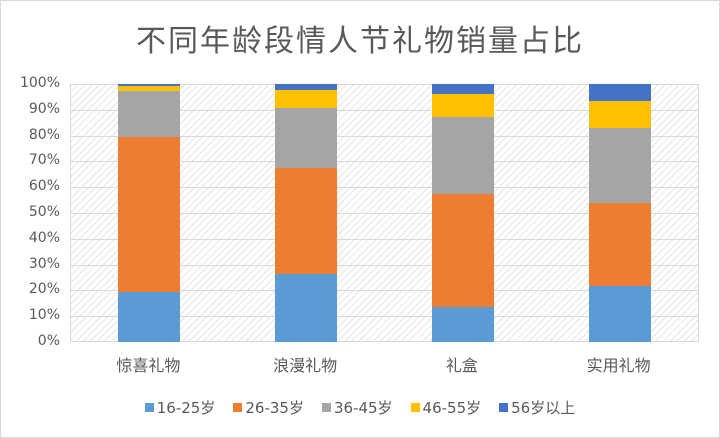  Describe the element at coordinates (44, 263) in the screenshot. I see `y-tick-label: 30%` at that location.